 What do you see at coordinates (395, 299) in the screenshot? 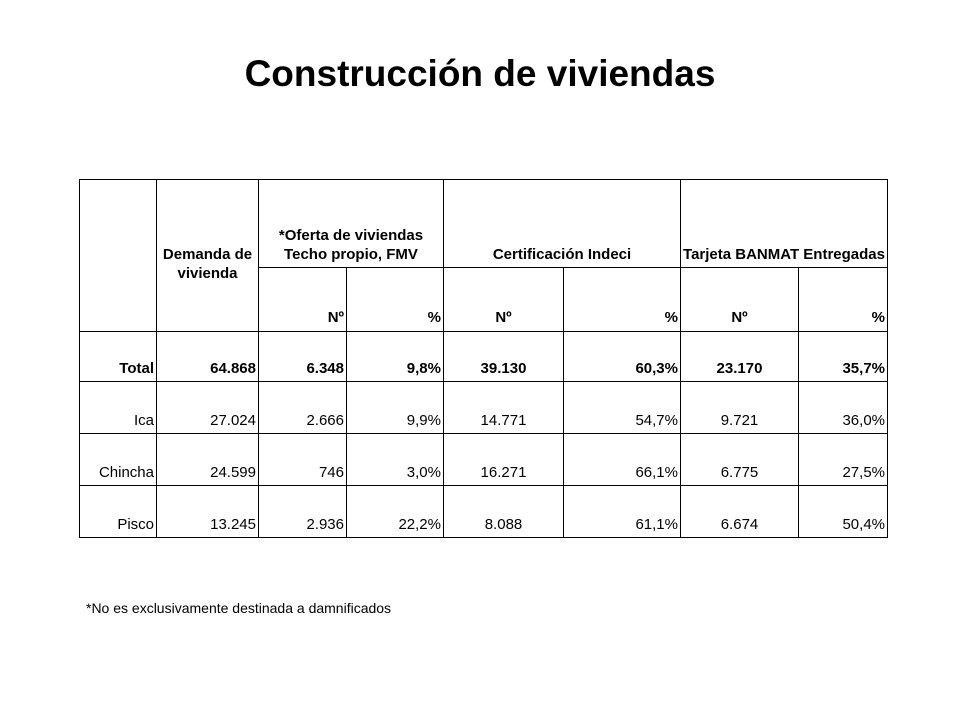
I see `subheader-offer-p: %` at bounding box center [395, 299].